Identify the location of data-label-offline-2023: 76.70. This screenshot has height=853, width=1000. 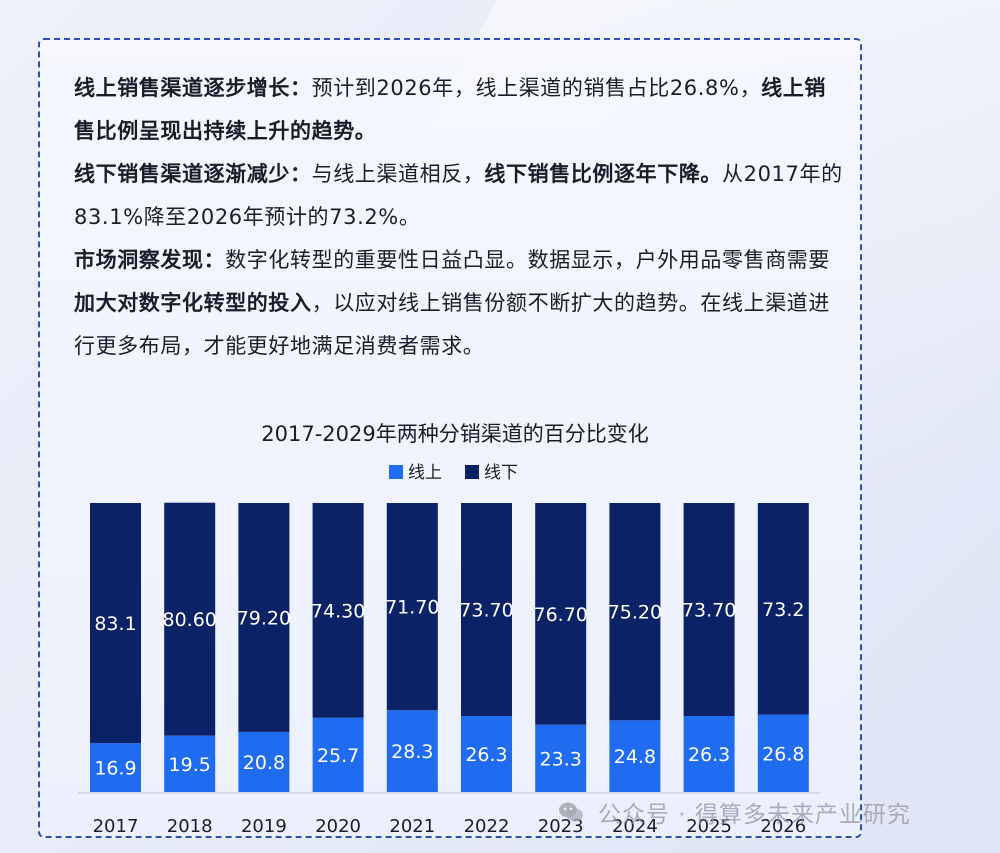
(560, 615).